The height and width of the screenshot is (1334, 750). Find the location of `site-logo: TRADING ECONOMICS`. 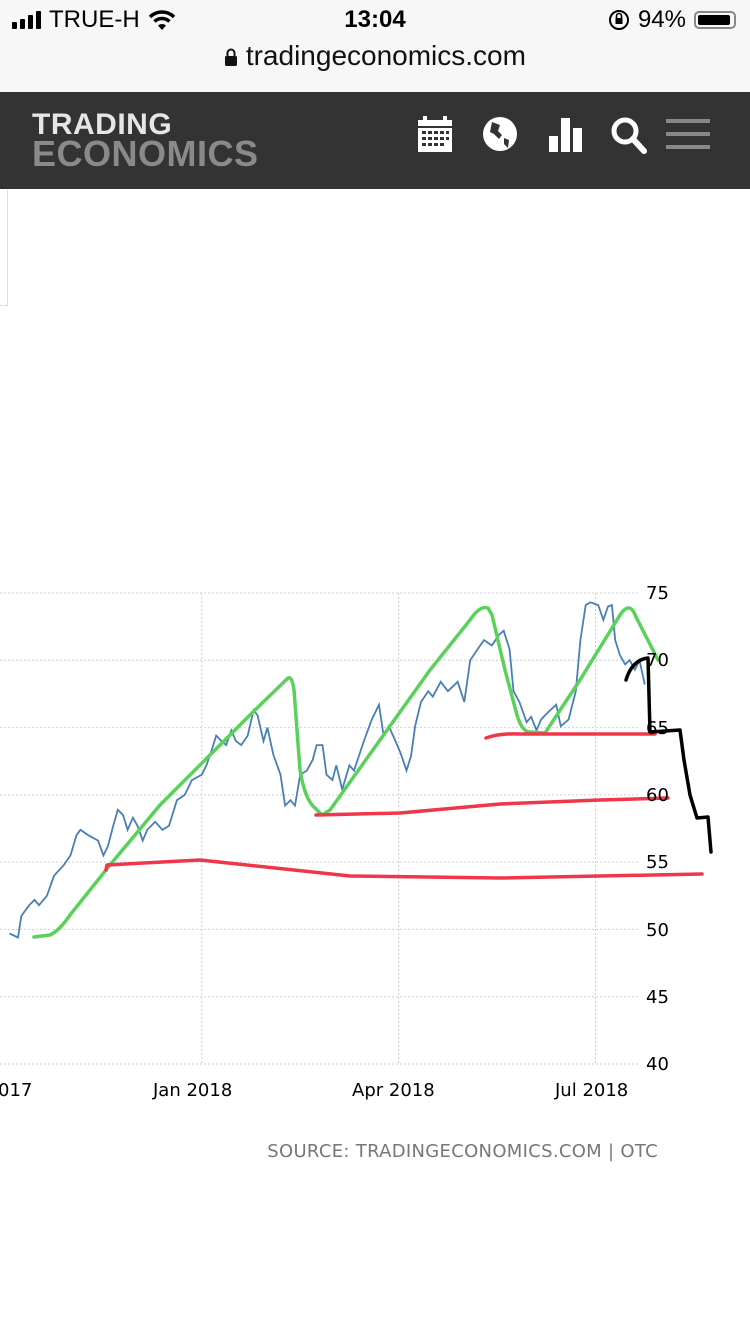

site-logo: TRADING ECONOMICS is located at coordinates (145, 141).